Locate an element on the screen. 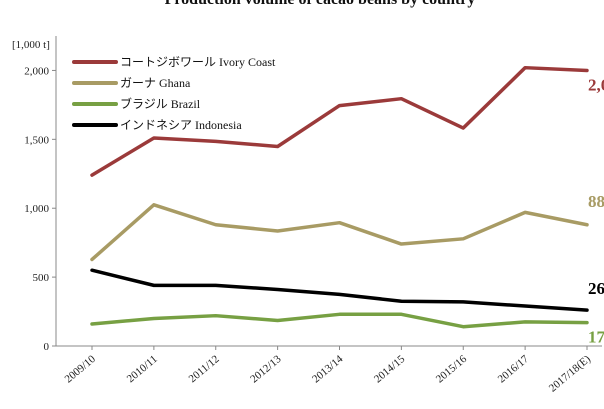 The image size is (604, 409). y-unit-label: [1,000 t] is located at coordinates (31, 45).